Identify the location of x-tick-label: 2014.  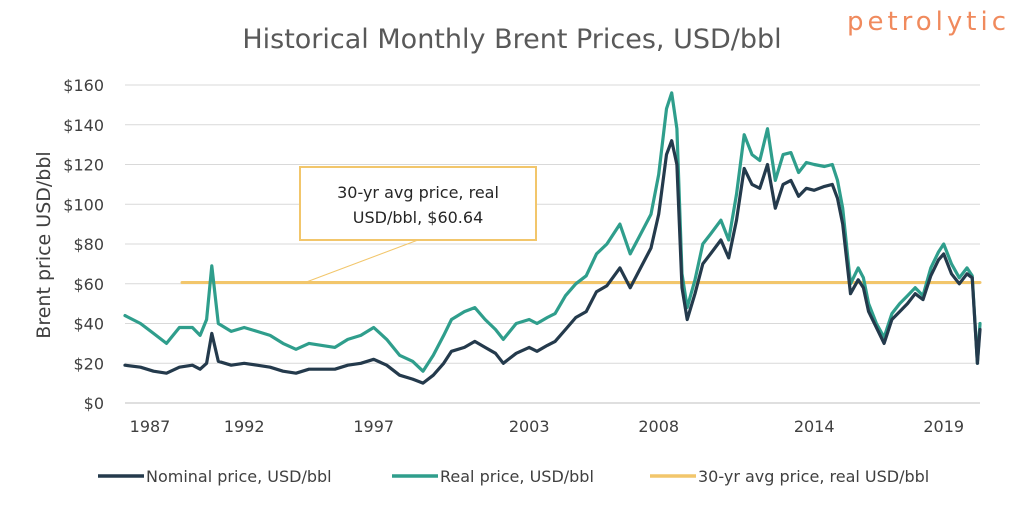
(814, 426).